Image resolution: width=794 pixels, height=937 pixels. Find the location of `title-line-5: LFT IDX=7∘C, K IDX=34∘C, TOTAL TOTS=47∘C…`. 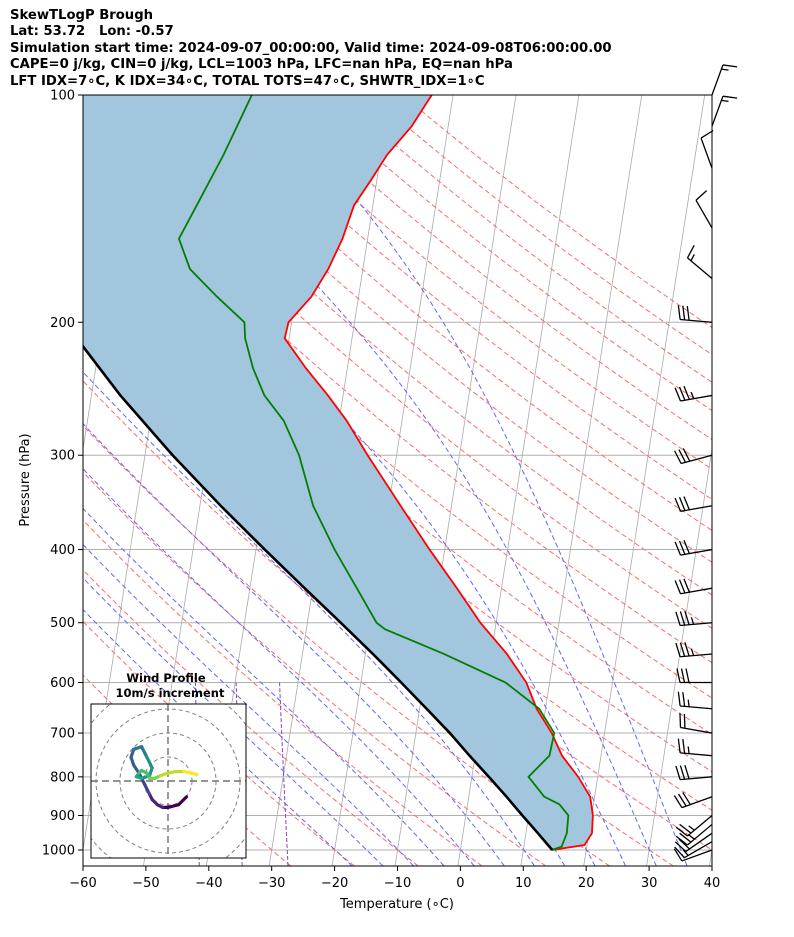

title-line-5: LFT IDX=7∘C, K IDX=34∘C, TOTAL TOTS=47∘C… is located at coordinates (247, 81).